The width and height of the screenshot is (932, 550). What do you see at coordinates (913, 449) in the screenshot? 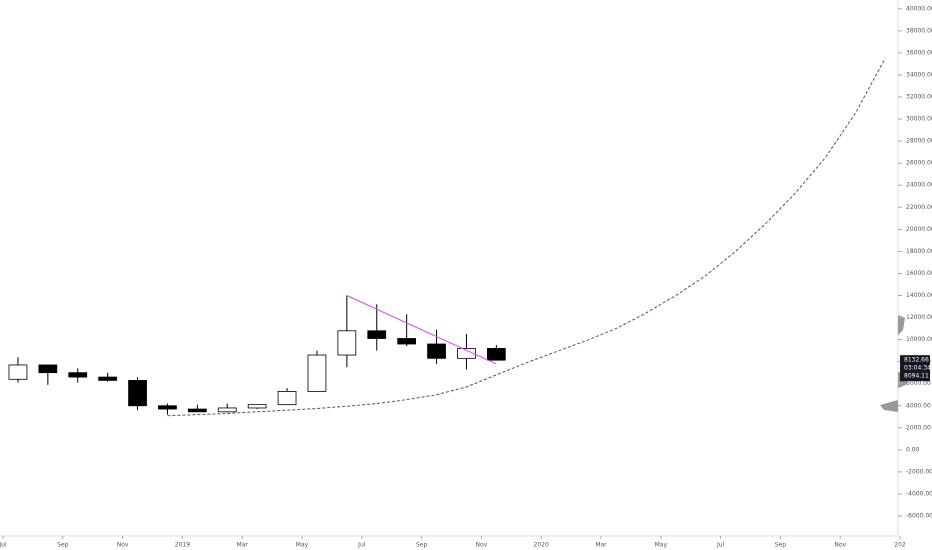
I see `y-tick-label: 0.00` at bounding box center [913, 449].